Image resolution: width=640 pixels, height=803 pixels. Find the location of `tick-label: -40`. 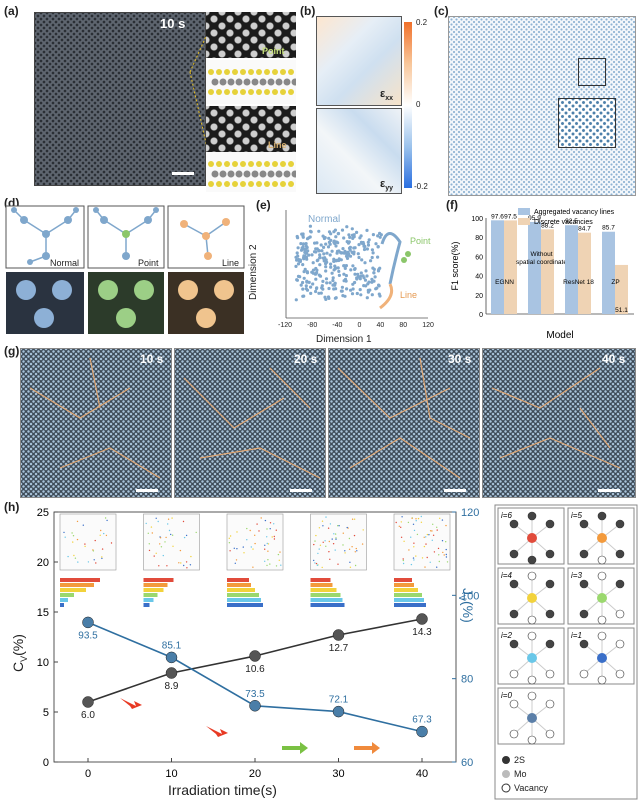

tick-label: -40 is located at coordinates (337, 325).